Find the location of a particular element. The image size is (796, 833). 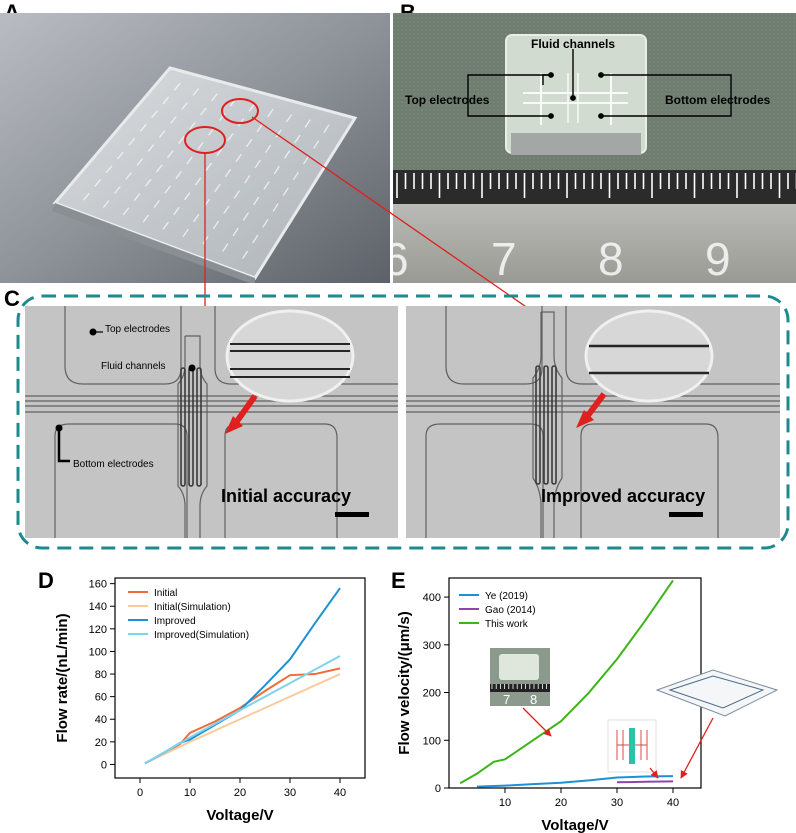

label-top-electrodes-b: Top electrodes is located at coordinates (447, 100).